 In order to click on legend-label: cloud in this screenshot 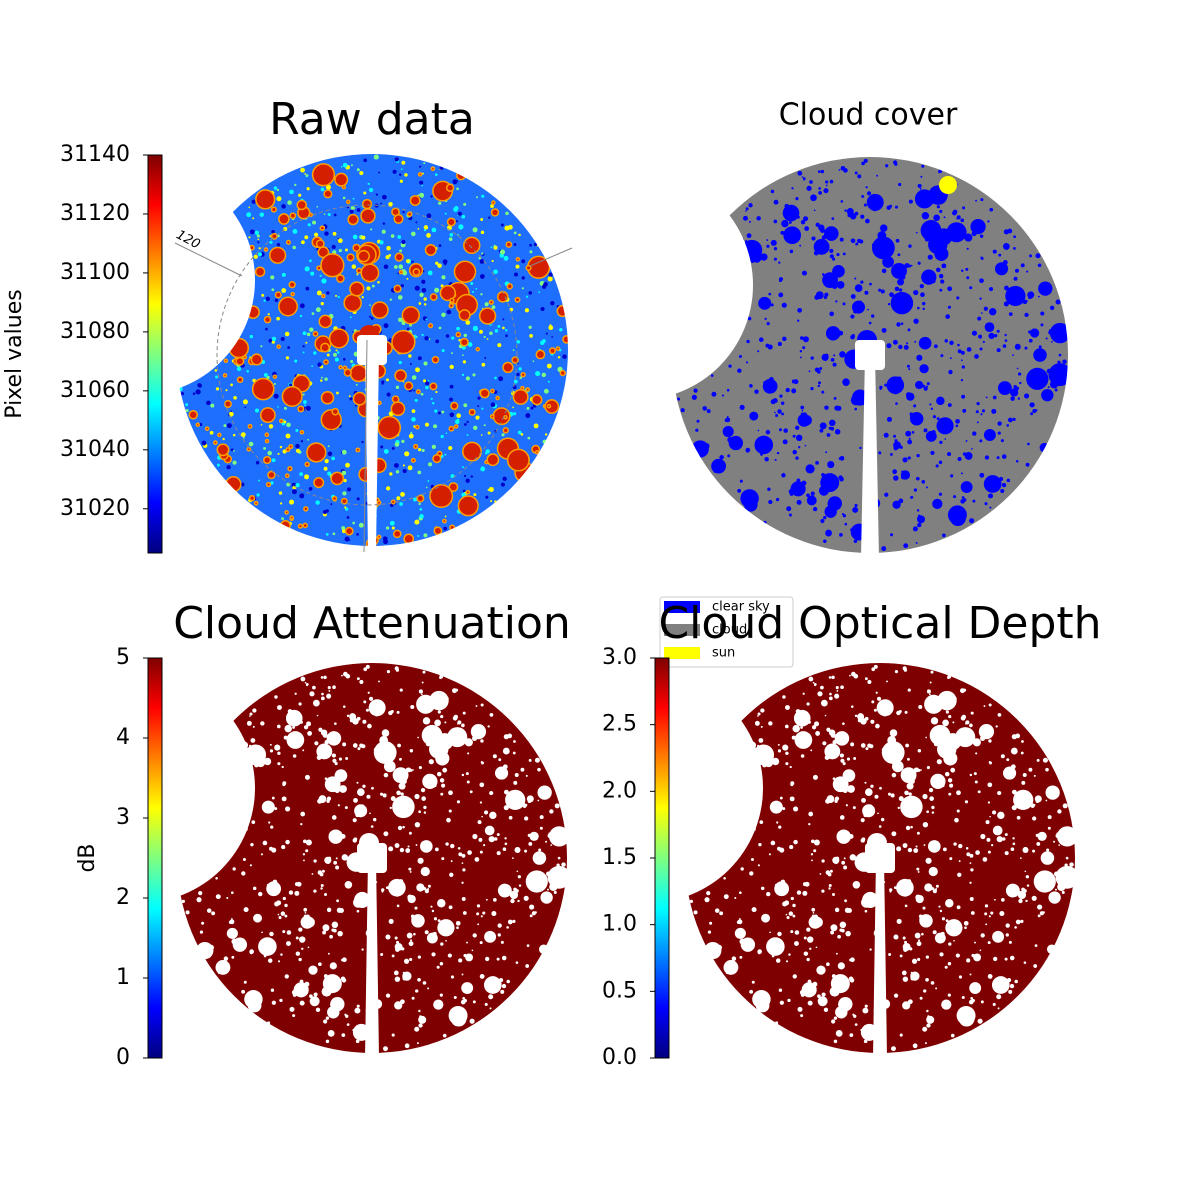, I will do `click(729, 630)`.